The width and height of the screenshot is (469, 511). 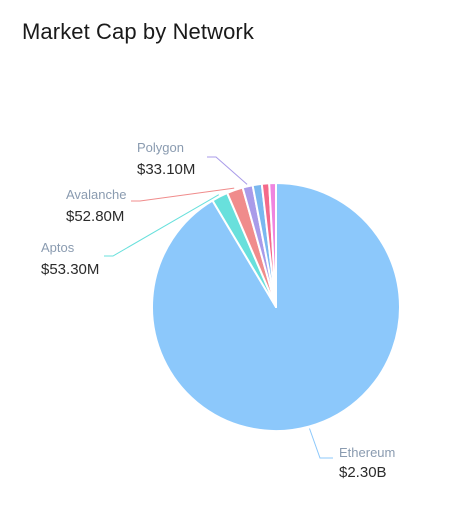 What do you see at coordinates (367, 452) in the screenshot?
I see `slice-name-label-ethereum: Ethereum` at bounding box center [367, 452].